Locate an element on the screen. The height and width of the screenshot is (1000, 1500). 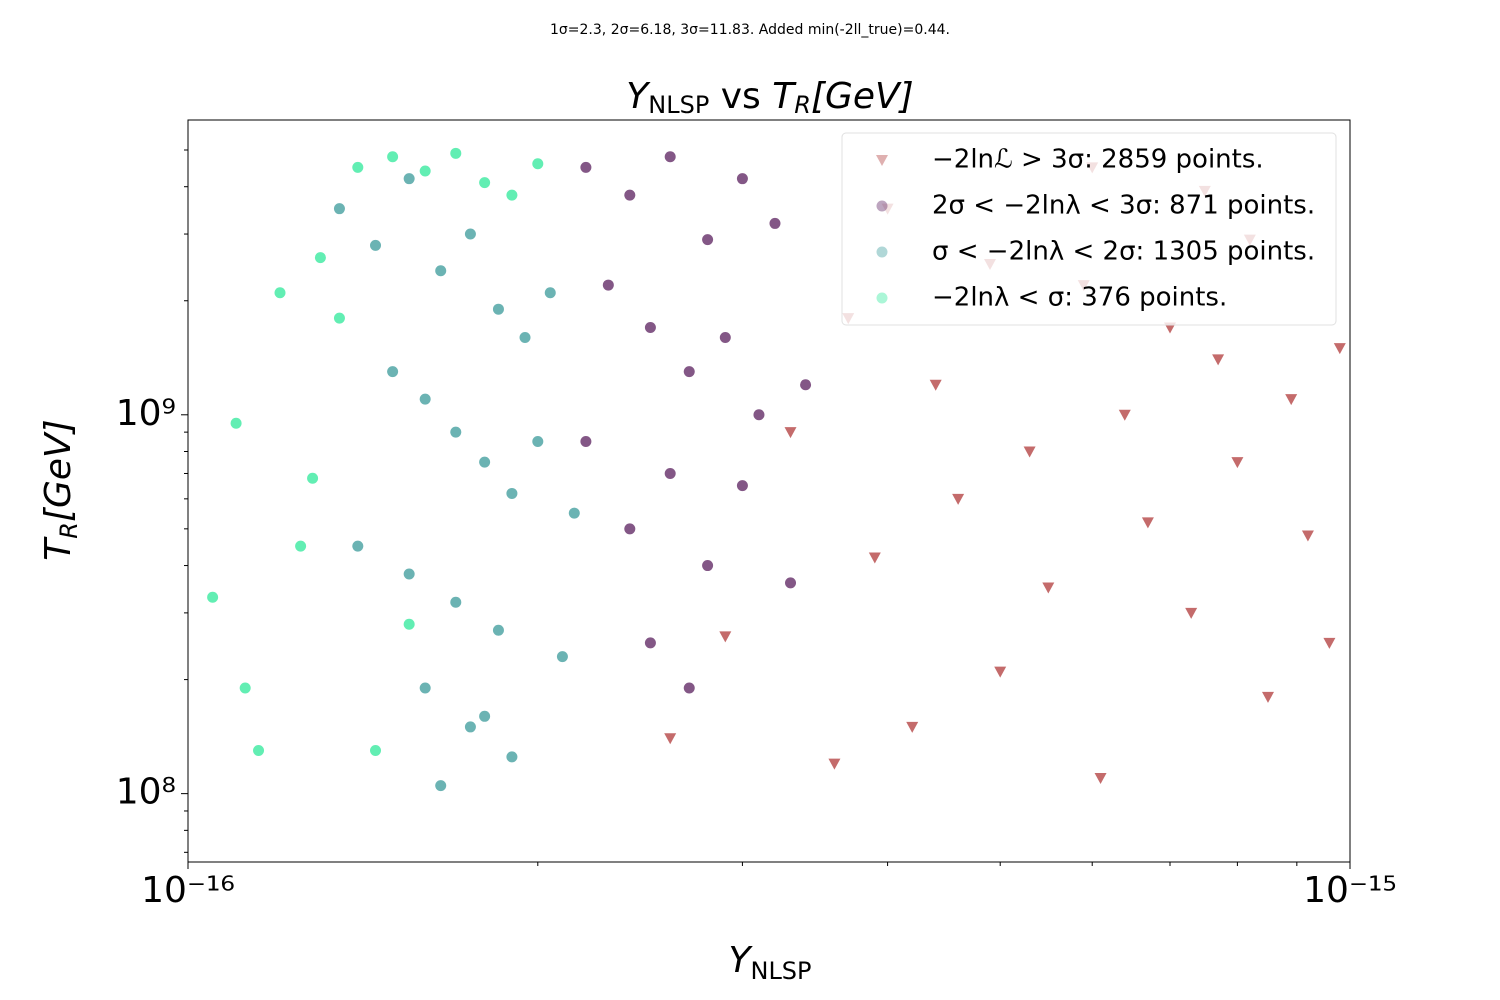
y-axis-label: TR[GeV] is located at coordinates (60, 489).